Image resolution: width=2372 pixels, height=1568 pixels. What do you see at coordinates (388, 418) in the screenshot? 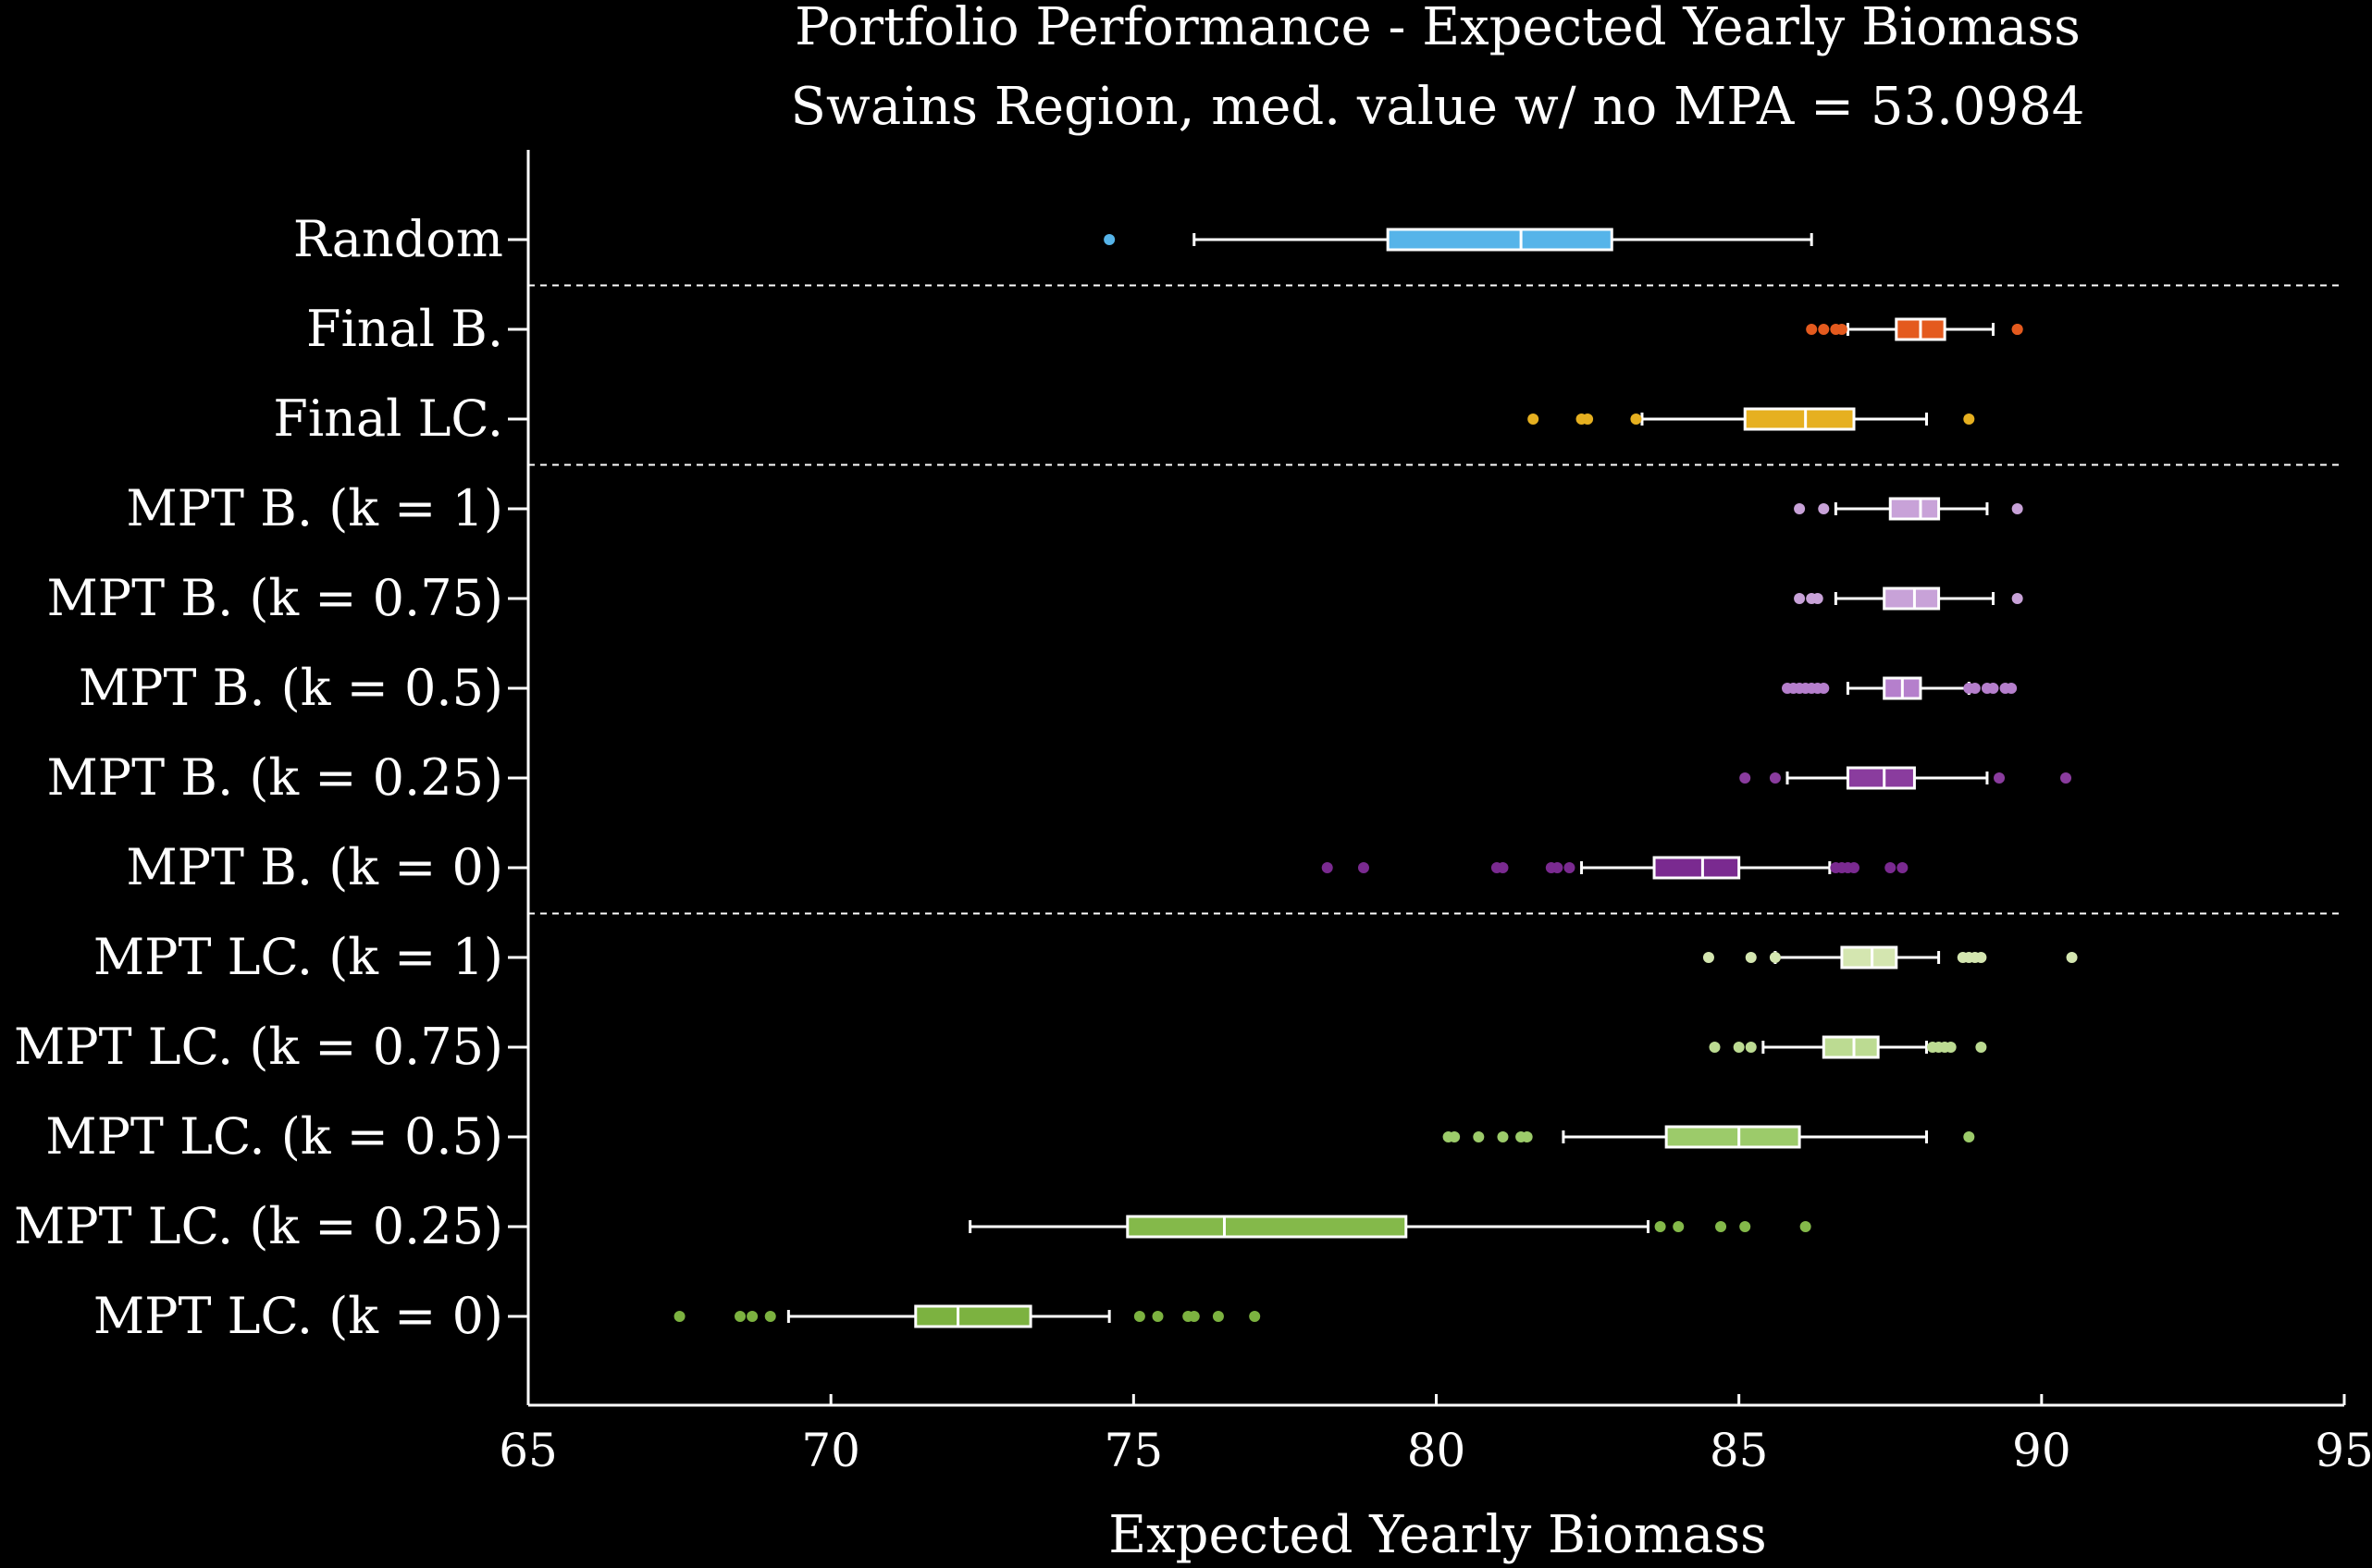
I see `y-tick-label-2: Final LC.` at bounding box center [388, 418].